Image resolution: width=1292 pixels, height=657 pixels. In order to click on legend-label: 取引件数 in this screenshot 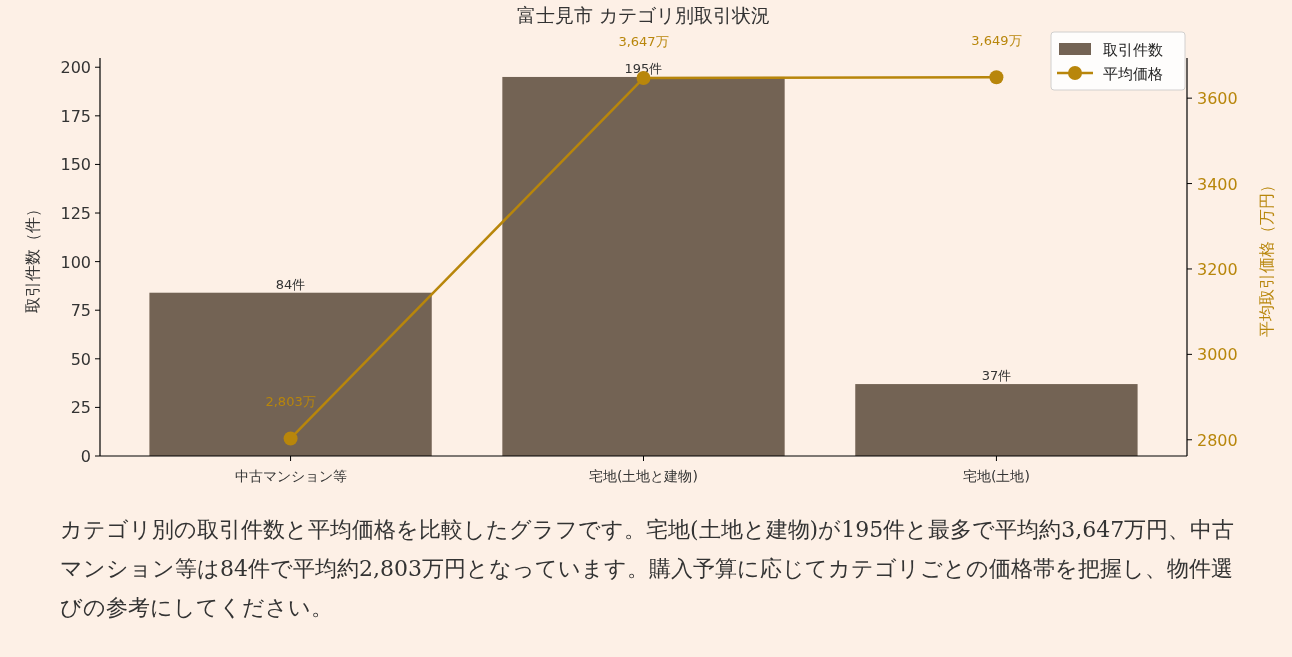, I will do `click(1133, 50)`.